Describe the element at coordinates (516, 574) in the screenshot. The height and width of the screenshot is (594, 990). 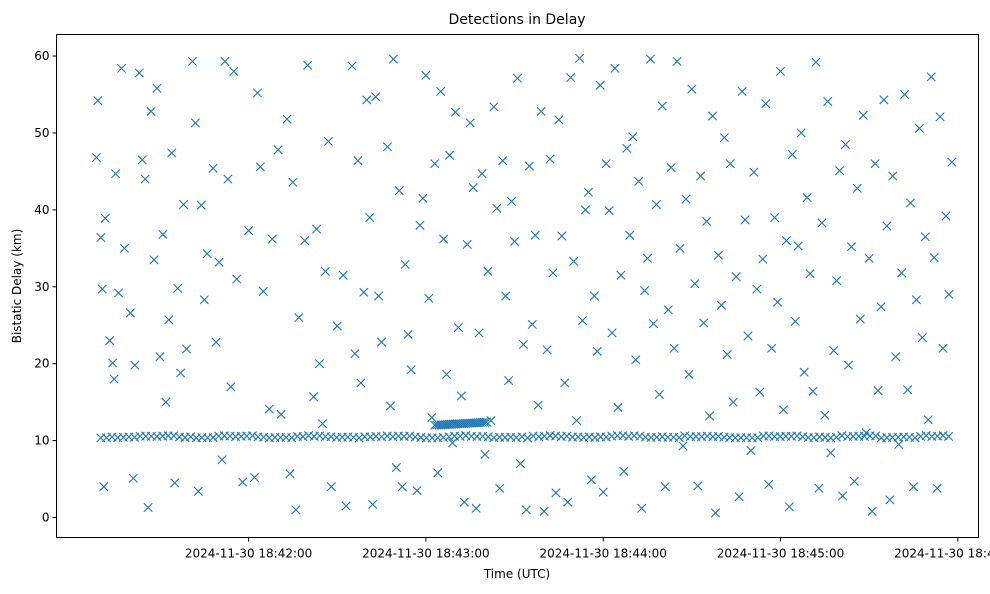
I see `x-axis-label: Time (UTC)` at that location.